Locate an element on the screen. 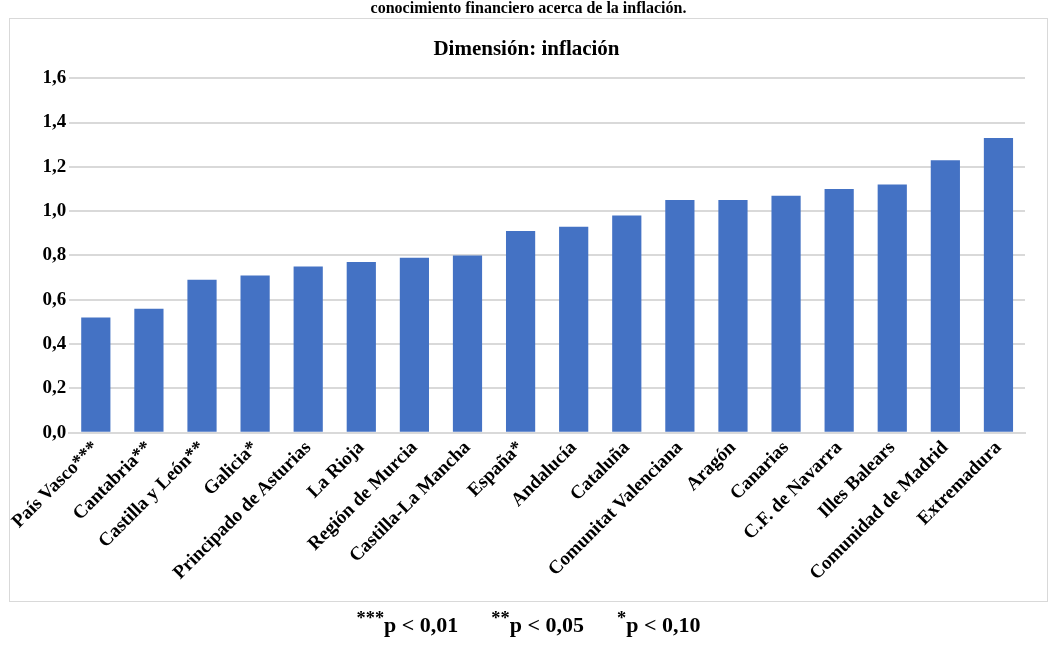  y-tick-label: 1,0 is located at coordinates (54, 210).